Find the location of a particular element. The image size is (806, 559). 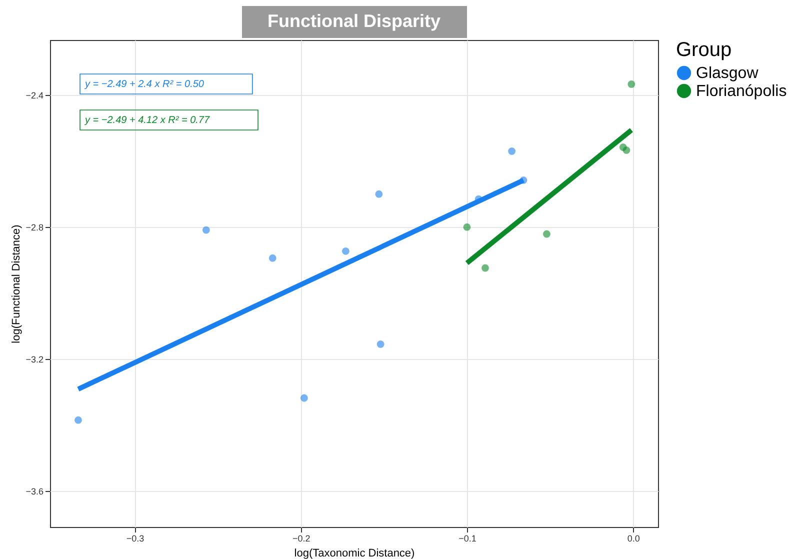

x-tick-label: −0.1 is located at coordinates (467, 539).